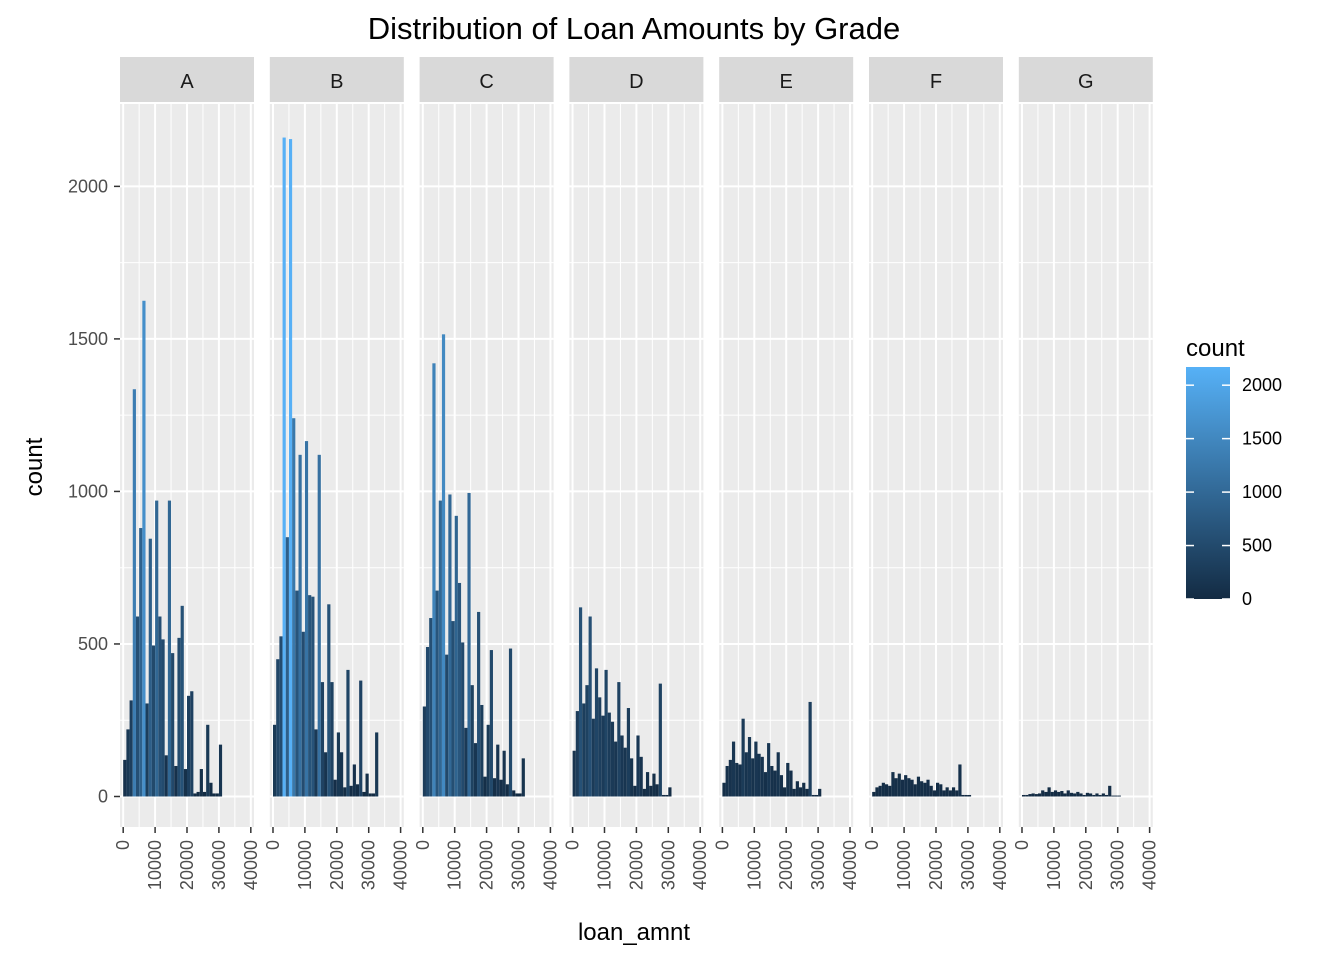 This screenshot has height=960, width=1344. Describe the element at coordinates (93, 644) in the screenshot. I see `y-tick-label: 500` at that location.